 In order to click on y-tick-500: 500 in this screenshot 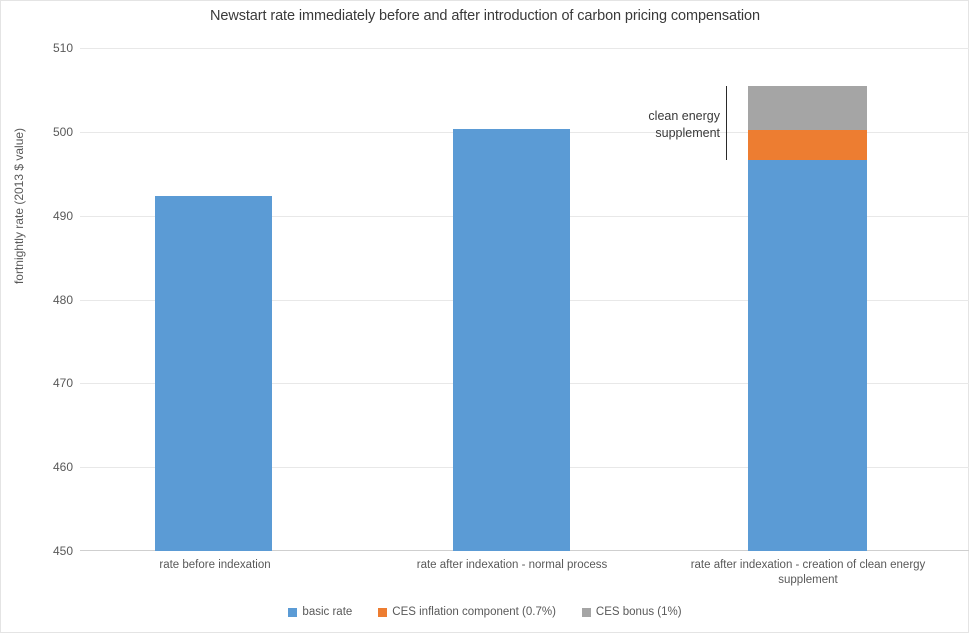, I will do `click(62, 131)`.